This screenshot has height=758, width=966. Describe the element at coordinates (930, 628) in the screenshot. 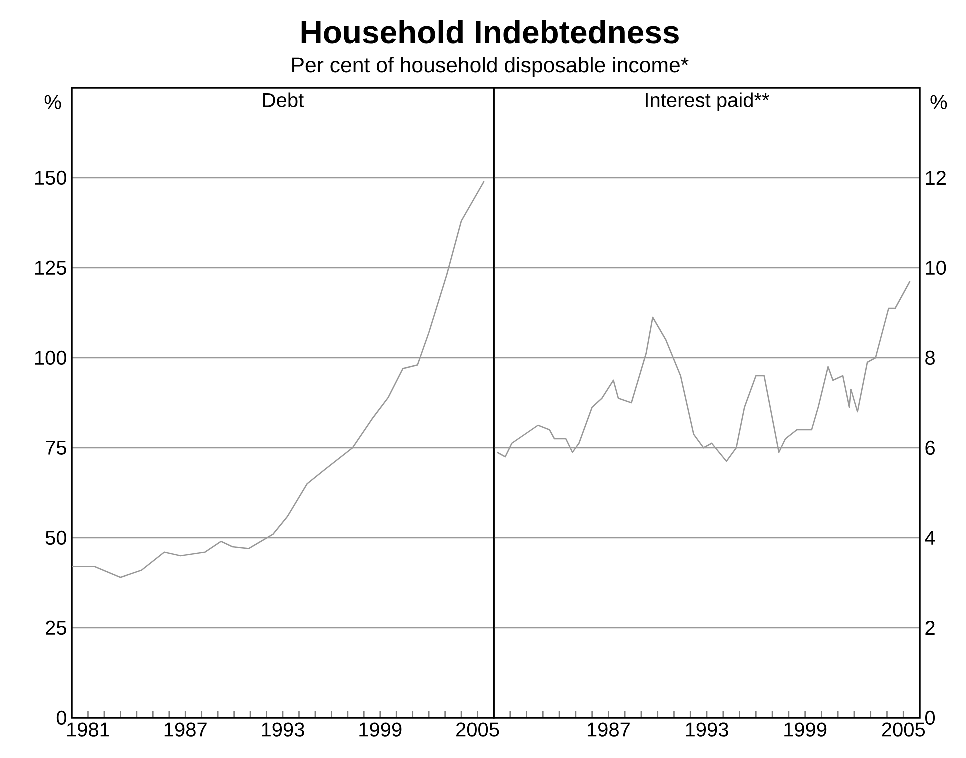

I see `y2-tick-label: 2` at that location.